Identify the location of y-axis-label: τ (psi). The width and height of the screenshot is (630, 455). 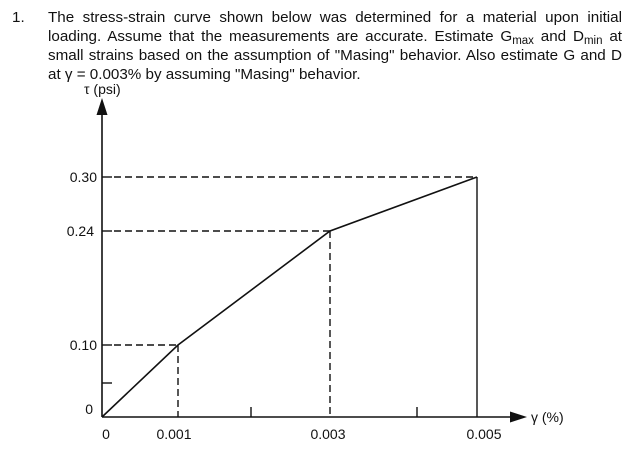
(102, 89).